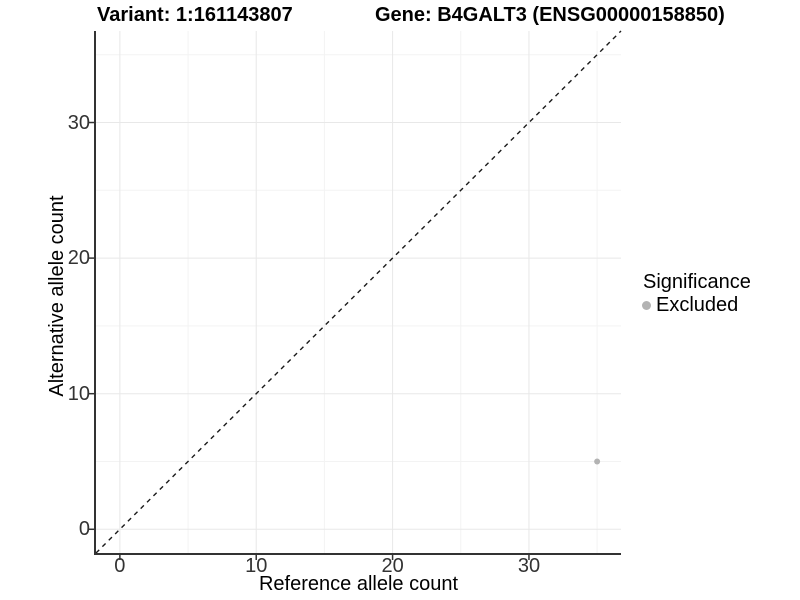 The image size is (800, 600). What do you see at coordinates (78, 393) in the screenshot?
I see `y-tick-label: 10` at bounding box center [78, 393].